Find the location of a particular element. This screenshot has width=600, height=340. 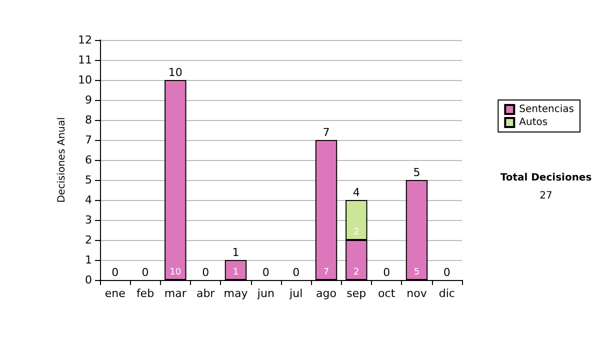

x-tick-label: mar is located at coordinates (175, 293).